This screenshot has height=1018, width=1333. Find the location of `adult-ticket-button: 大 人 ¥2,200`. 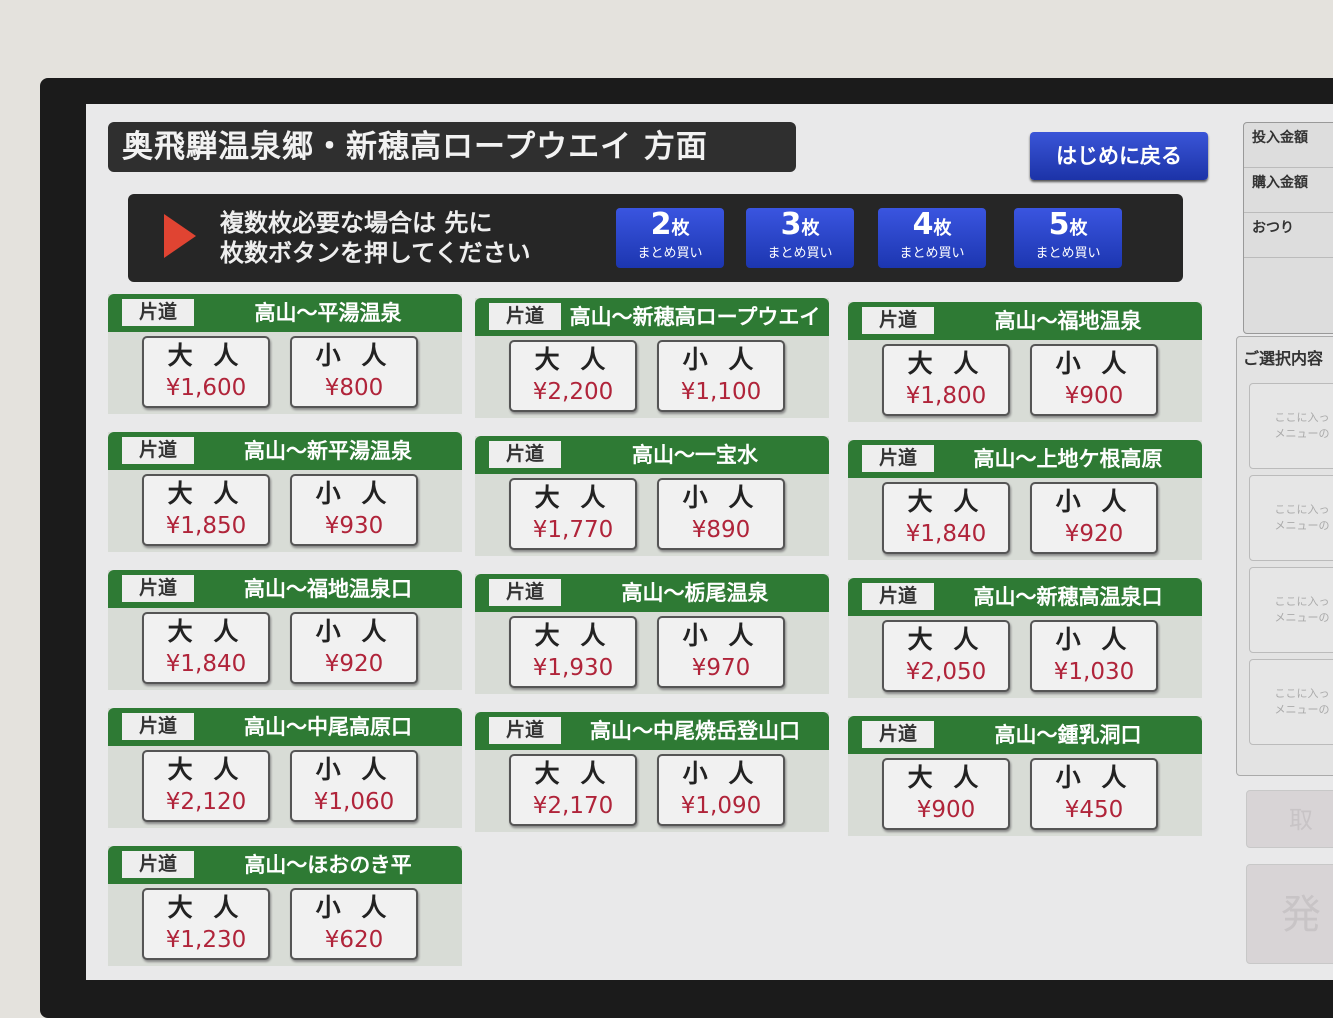

adult-ticket-button: 大 人 ¥2,200 is located at coordinates (573, 376).